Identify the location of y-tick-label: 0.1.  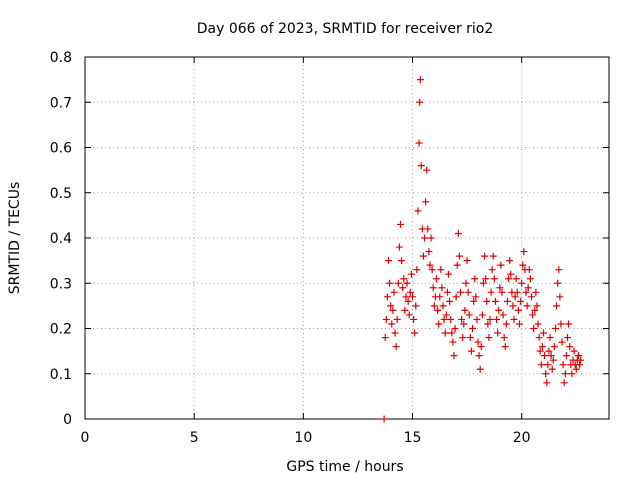
(61, 375).